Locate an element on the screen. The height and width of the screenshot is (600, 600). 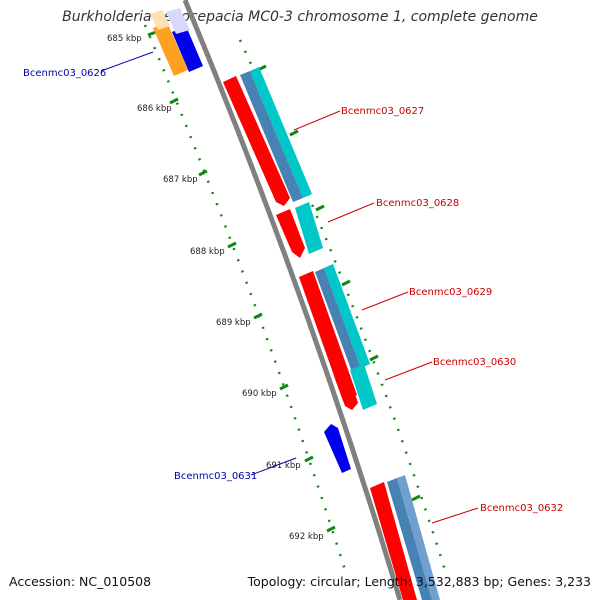
orange-feature is located at coordinates (170, 49).